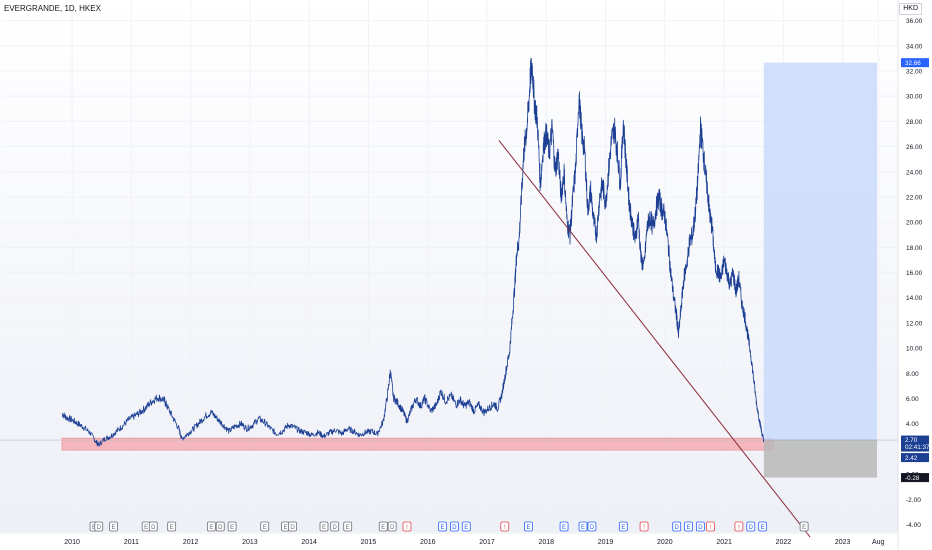 The image size is (932, 550). What do you see at coordinates (912, 399) in the screenshot?
I see `price-axis-label: 6.00` at bounding box center [912, 399].